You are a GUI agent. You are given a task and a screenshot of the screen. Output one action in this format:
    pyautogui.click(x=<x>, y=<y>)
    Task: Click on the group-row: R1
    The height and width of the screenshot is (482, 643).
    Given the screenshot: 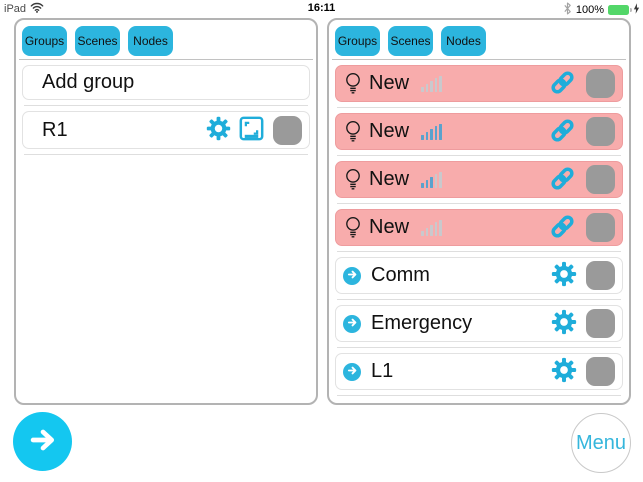 What is the action you would take?
    pyautogui.click(x=166, y=130)
    